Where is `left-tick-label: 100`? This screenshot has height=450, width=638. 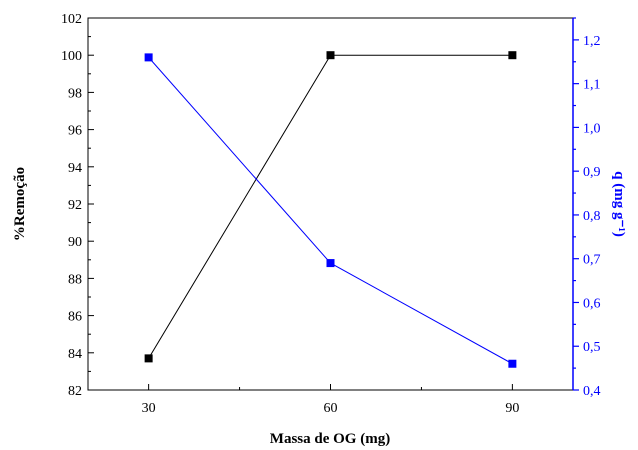
left-tick-label: 100 is located at coordinates (71, 56).